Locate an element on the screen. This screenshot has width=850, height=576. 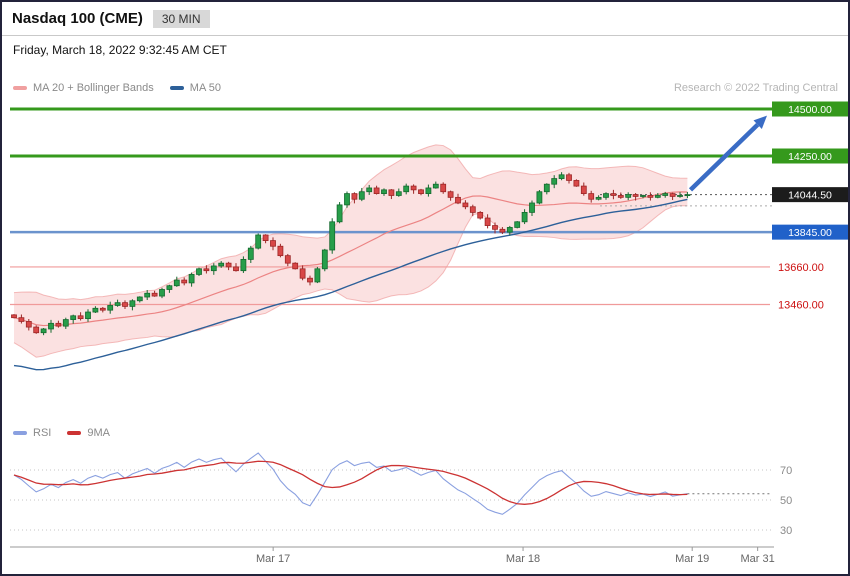
trend-arrow-head-icon is located at coordinates (760, 122).